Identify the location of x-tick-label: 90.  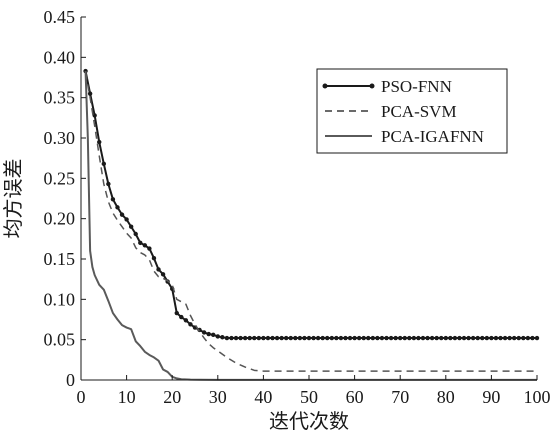
(491, 397).